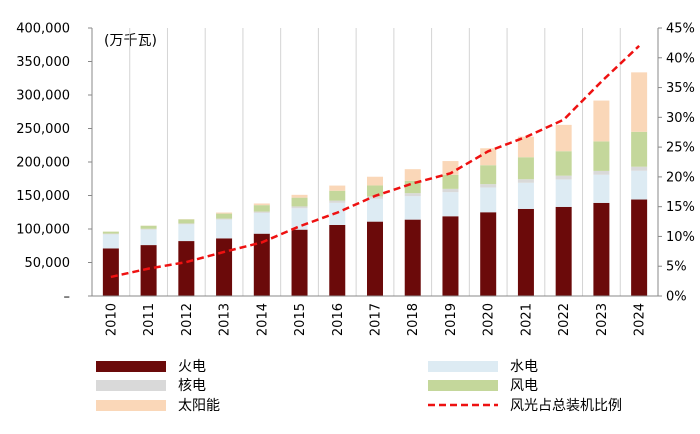 Image resolution: width=700 pixels, height=434 pixels. Describe the element at coordinates (680, 237) in the screenshot. I see `right-tick-label: 10%` at that location.